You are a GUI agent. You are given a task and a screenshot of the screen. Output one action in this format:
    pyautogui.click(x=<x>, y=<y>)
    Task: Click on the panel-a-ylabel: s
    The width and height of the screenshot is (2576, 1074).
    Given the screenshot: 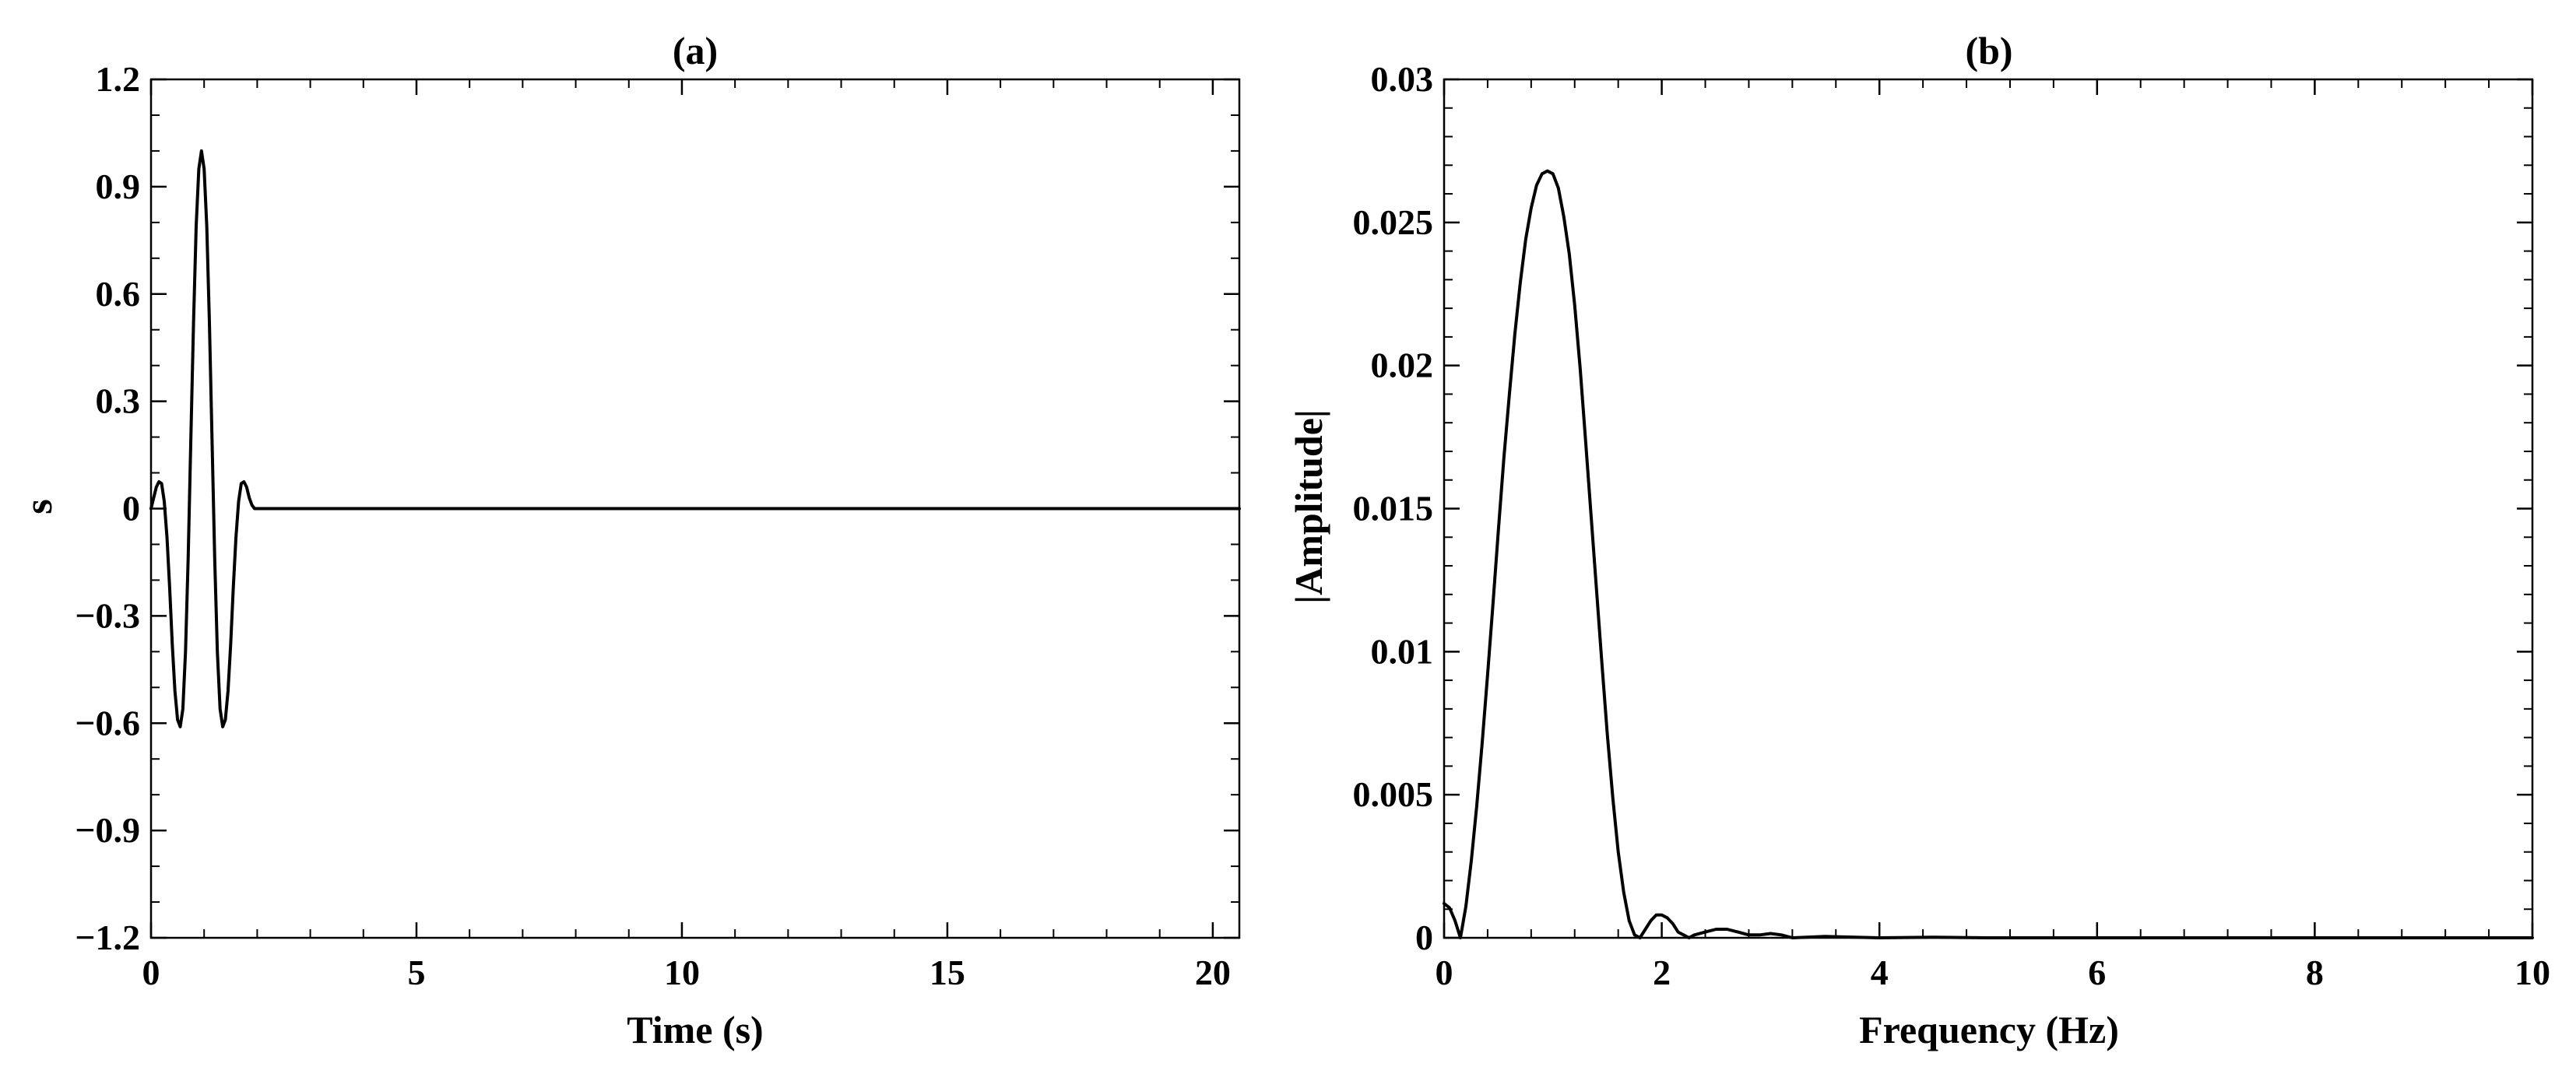 What is the action you would take?
    pyautogui.click(x=38, y=506)
    